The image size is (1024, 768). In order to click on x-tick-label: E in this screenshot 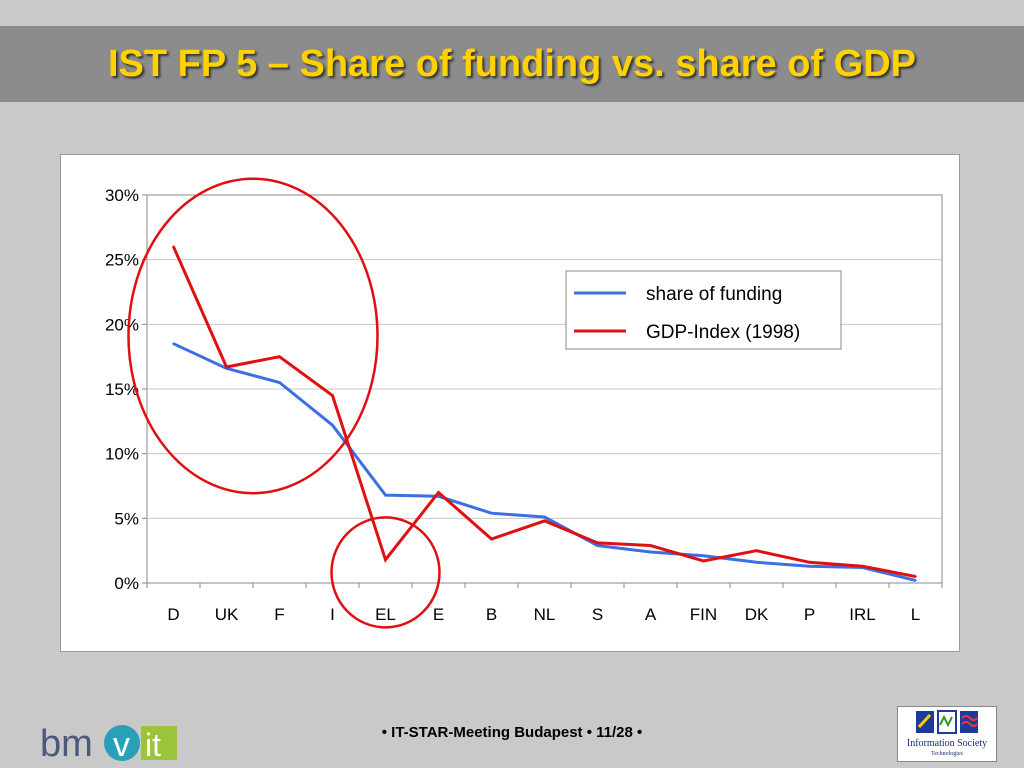, I will do `click(438, 614)`.